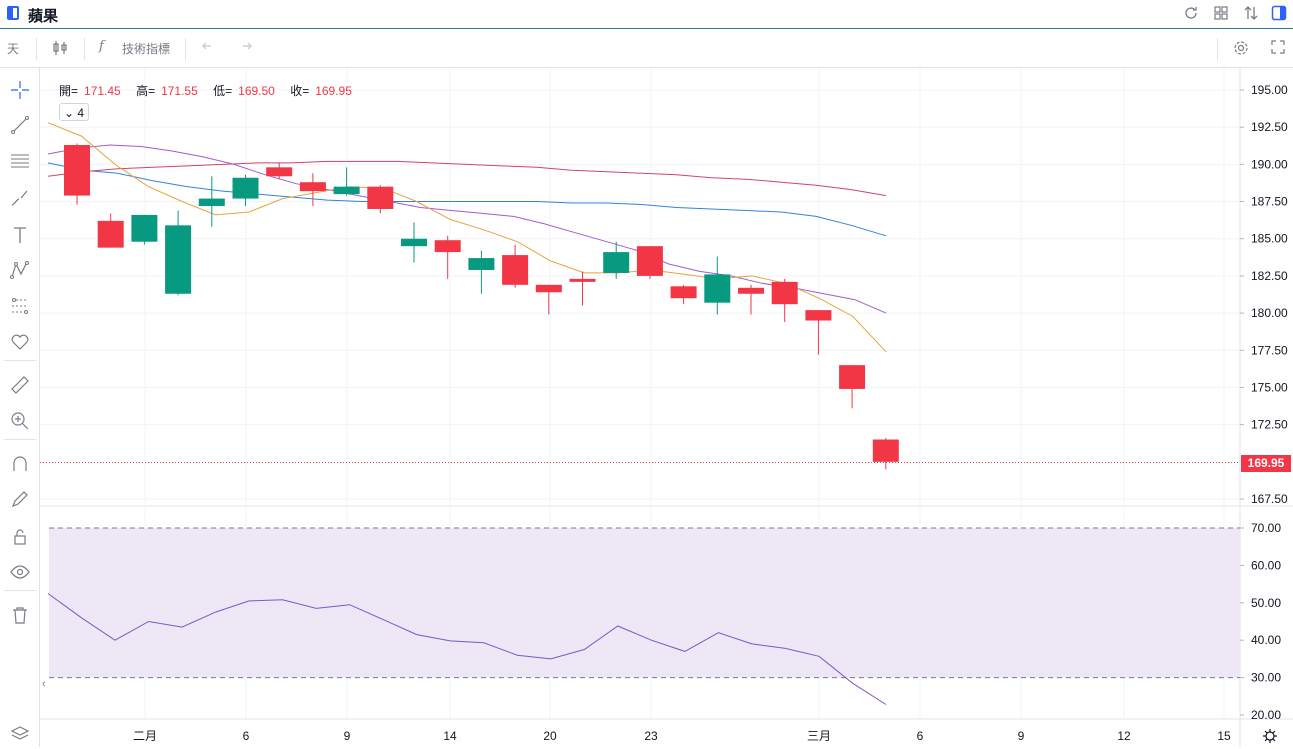  Describe the element at coordinates (81, 113) in the screenshot. I see `indicator-count: 4` at that location.